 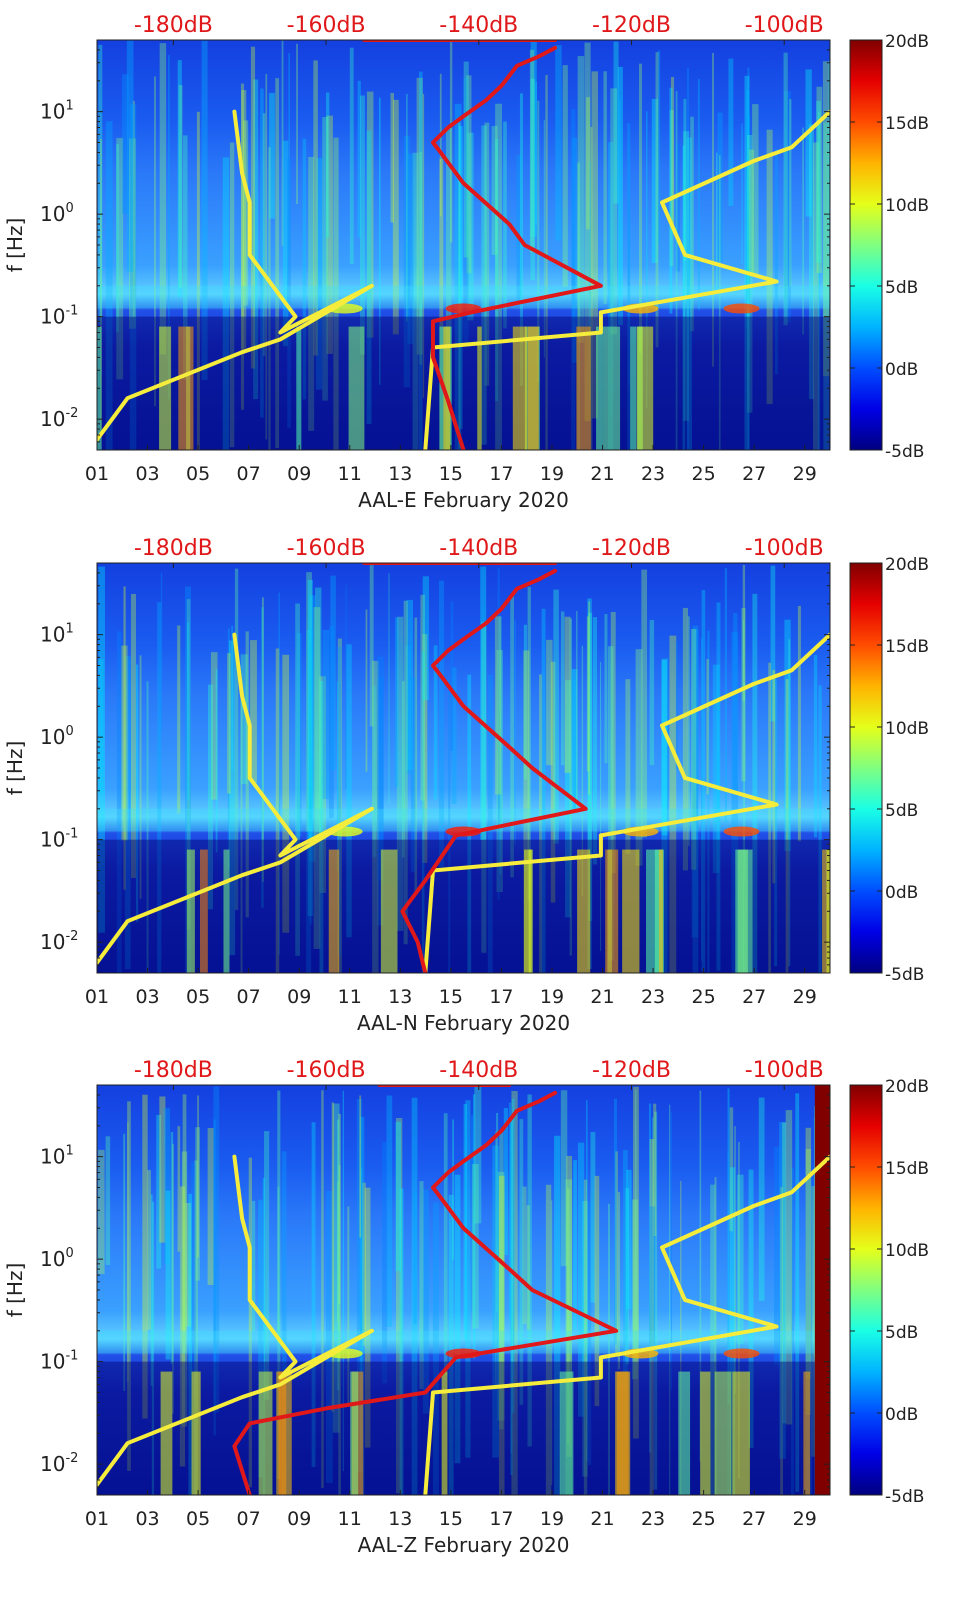 I want to click on x-axis-label: AAL-N February 2020, so click(x=463, y=1023).